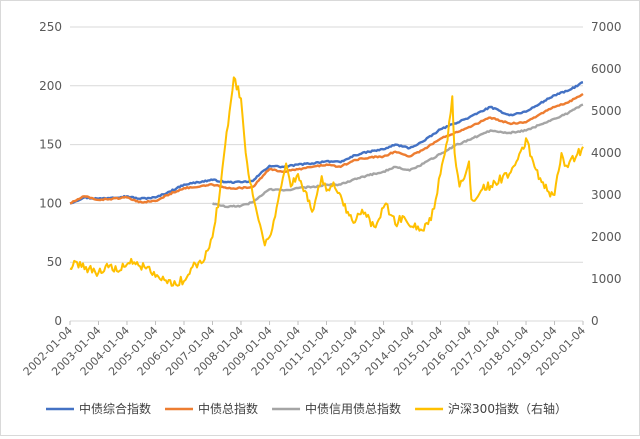 Image resolution: width=640 pixels, height=439 pixels. What do you see at coordinates (50, 27) in the screenshot?
I see `y-left-tick-label: 250` at bounding box center [50, 27].